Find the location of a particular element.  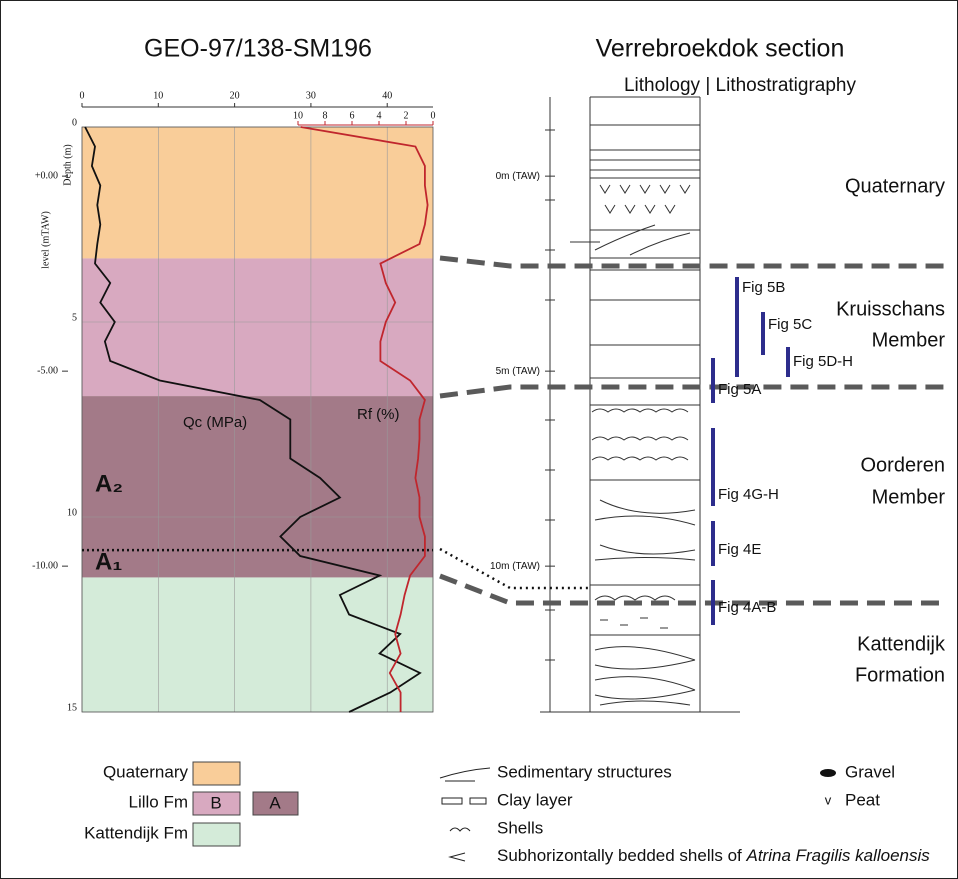

fig-label: Fig 5A is located at coordinates (739, 389).